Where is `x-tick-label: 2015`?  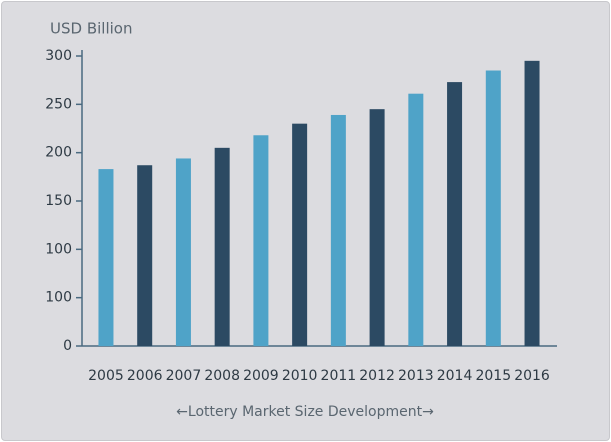 x-tick-label: 2015 is located at coordinates (493, 376).